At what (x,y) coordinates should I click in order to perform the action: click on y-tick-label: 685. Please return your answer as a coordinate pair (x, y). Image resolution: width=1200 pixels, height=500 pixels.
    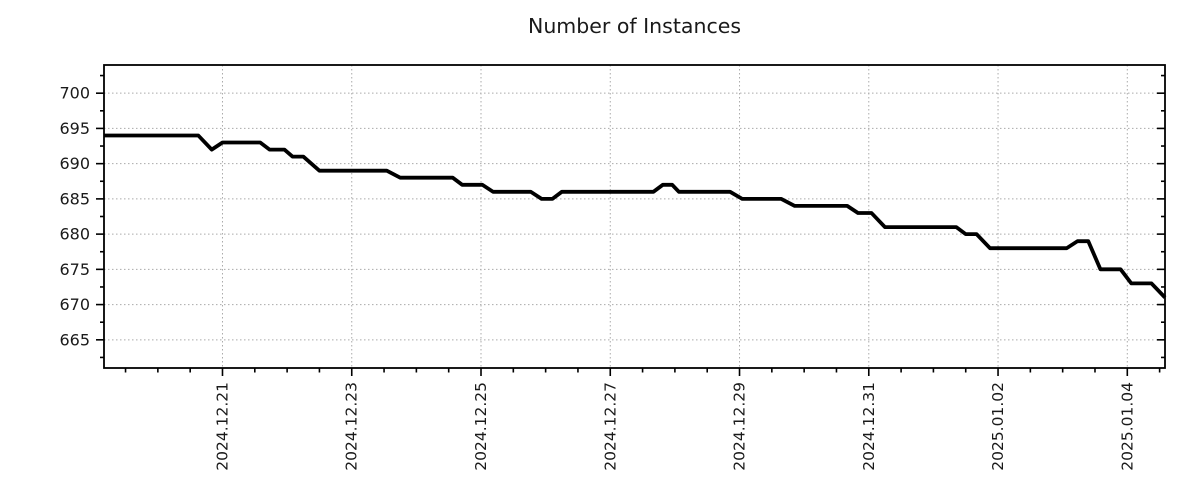
    Looking at the image, I should click on (74, 198).